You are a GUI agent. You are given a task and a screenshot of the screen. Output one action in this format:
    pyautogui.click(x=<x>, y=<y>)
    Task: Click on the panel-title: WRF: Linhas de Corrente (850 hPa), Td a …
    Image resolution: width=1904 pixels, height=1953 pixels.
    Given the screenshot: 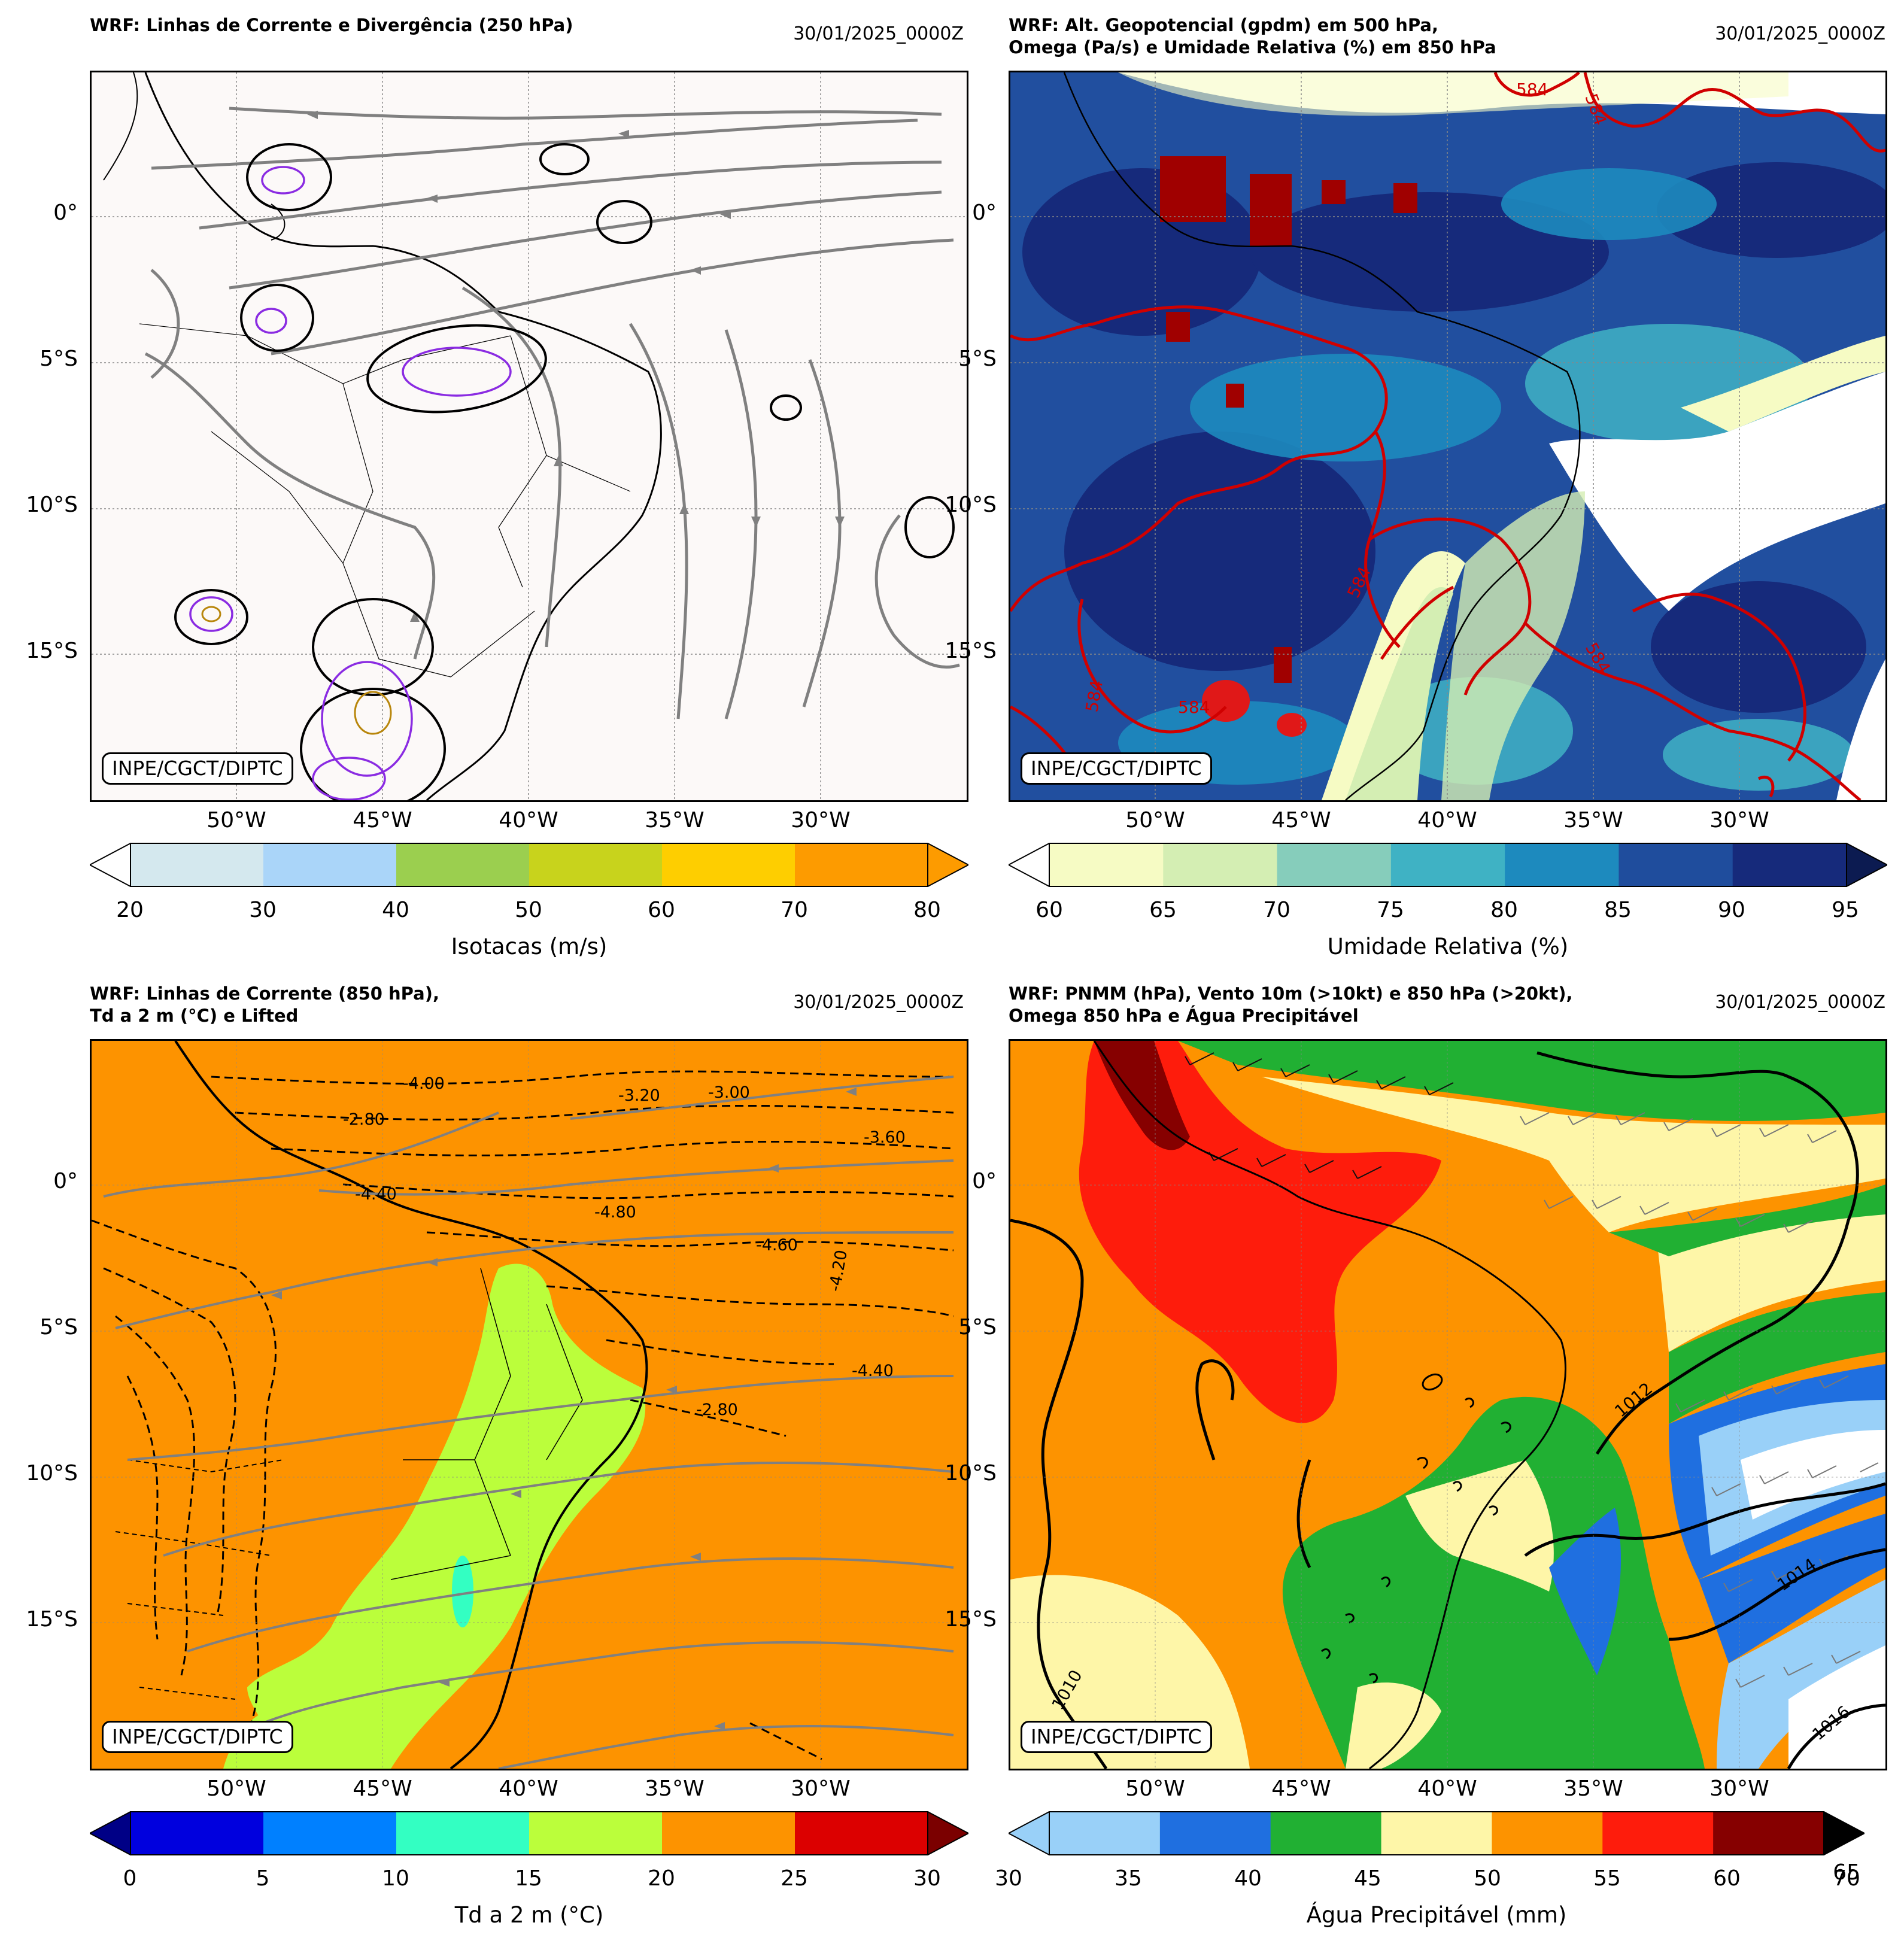 What is the action you would take?
    pyautogui.click(x=264, y=1004)
    